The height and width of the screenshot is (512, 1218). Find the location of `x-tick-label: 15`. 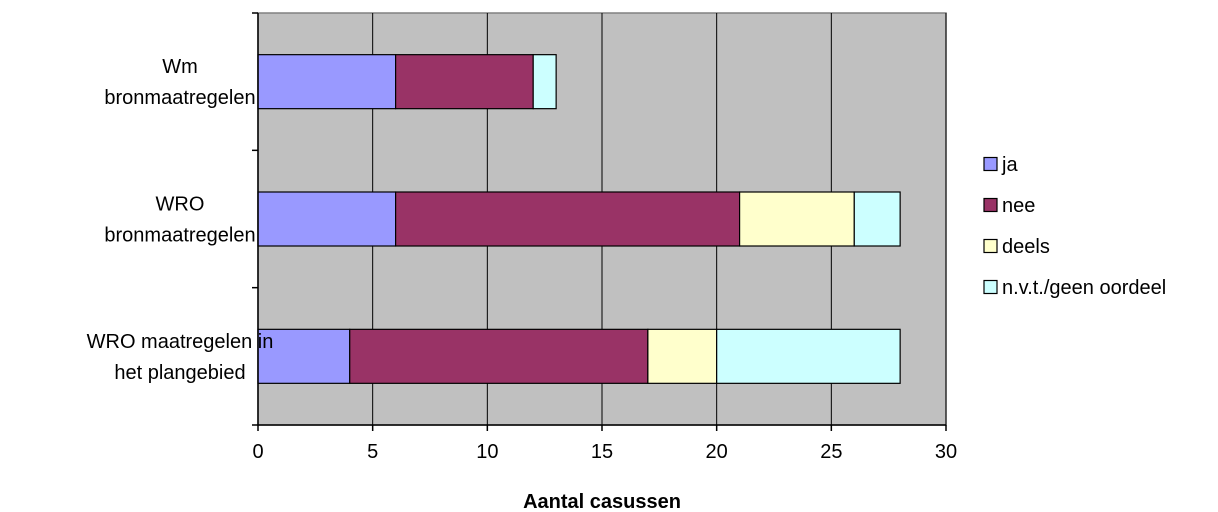

x-tick-label: 15 is located at coordinates (602, 452).